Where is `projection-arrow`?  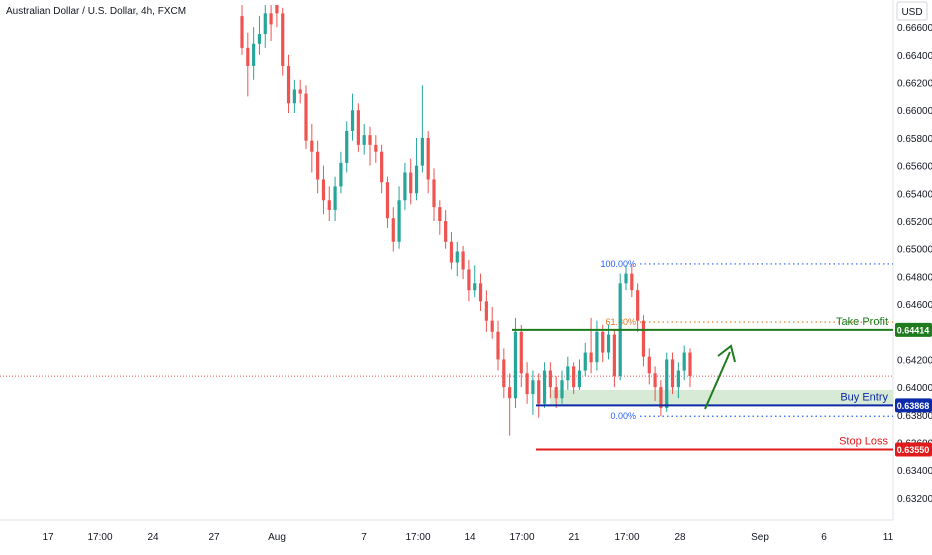 projection-arrow is located at coordinates (720, 377).